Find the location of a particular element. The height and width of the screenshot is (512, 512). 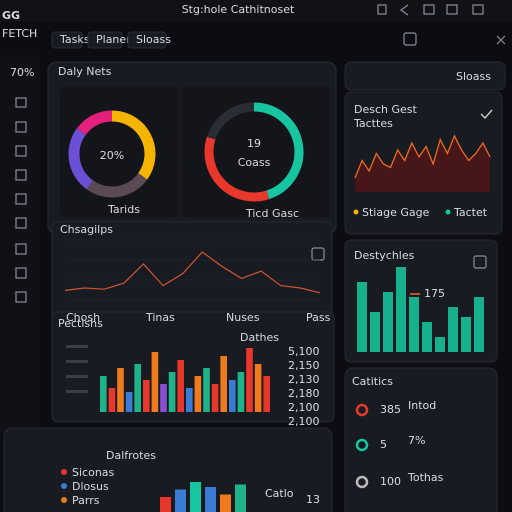

donut-center: 20% is located at coordinates (112, 155).